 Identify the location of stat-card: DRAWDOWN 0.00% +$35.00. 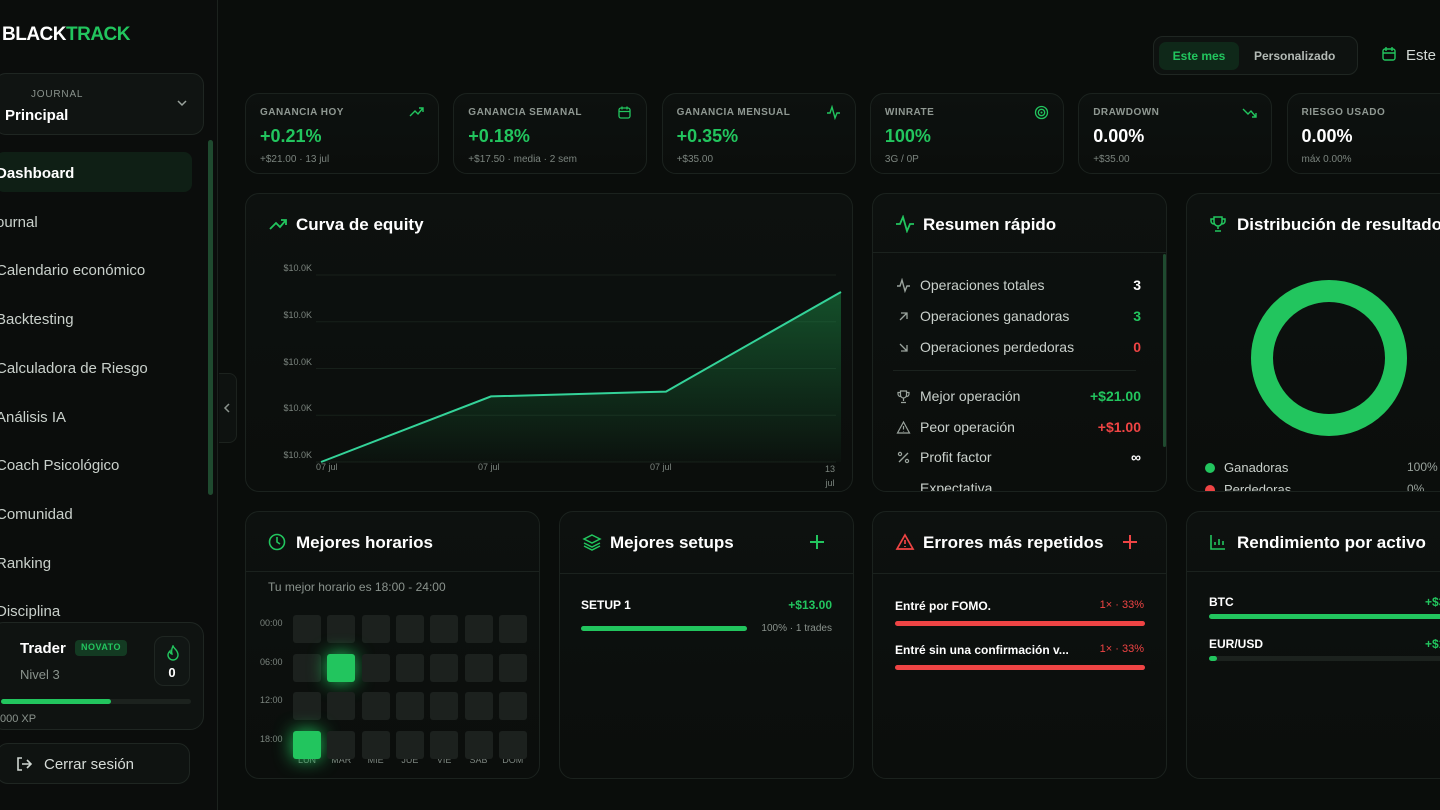
(1175, 133).